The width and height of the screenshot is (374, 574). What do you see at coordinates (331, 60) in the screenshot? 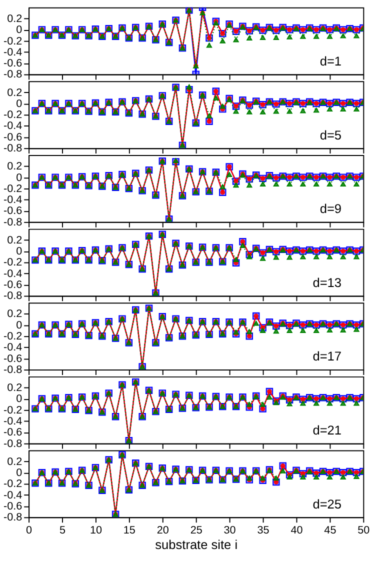
I see `annotation: d=1` at bounding box center [331, 60].